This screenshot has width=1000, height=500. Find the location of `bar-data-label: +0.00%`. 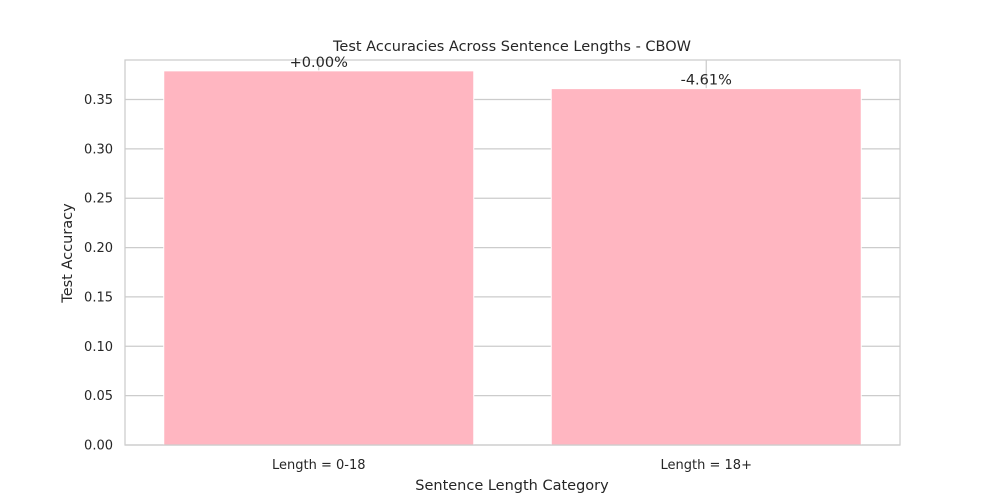

bar-data-label: +0.00% is located at coordinates (319, 63).